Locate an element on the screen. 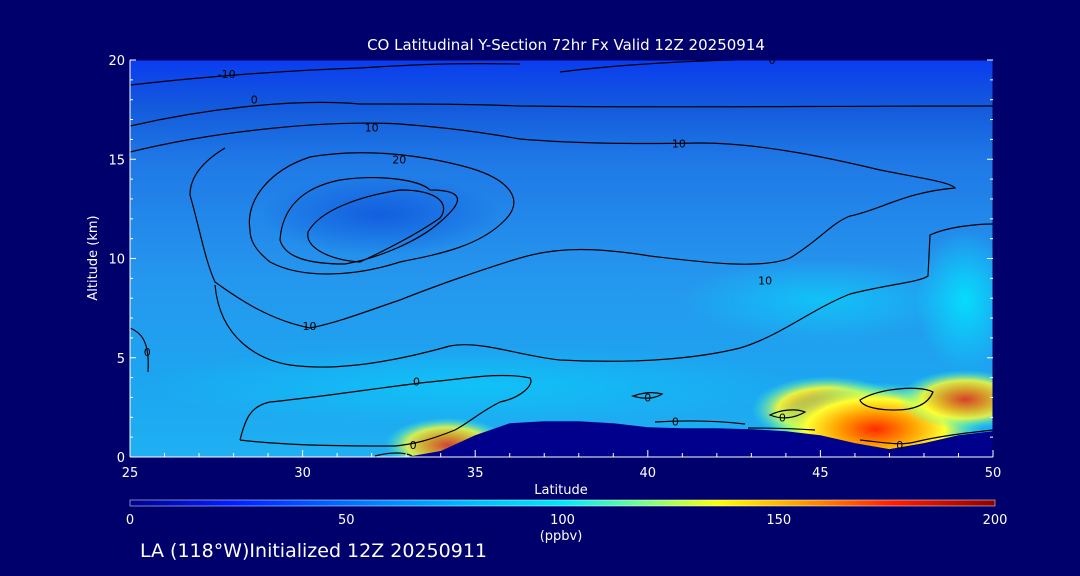  y-tick-label: 20 is located at coordinates (116, 61).